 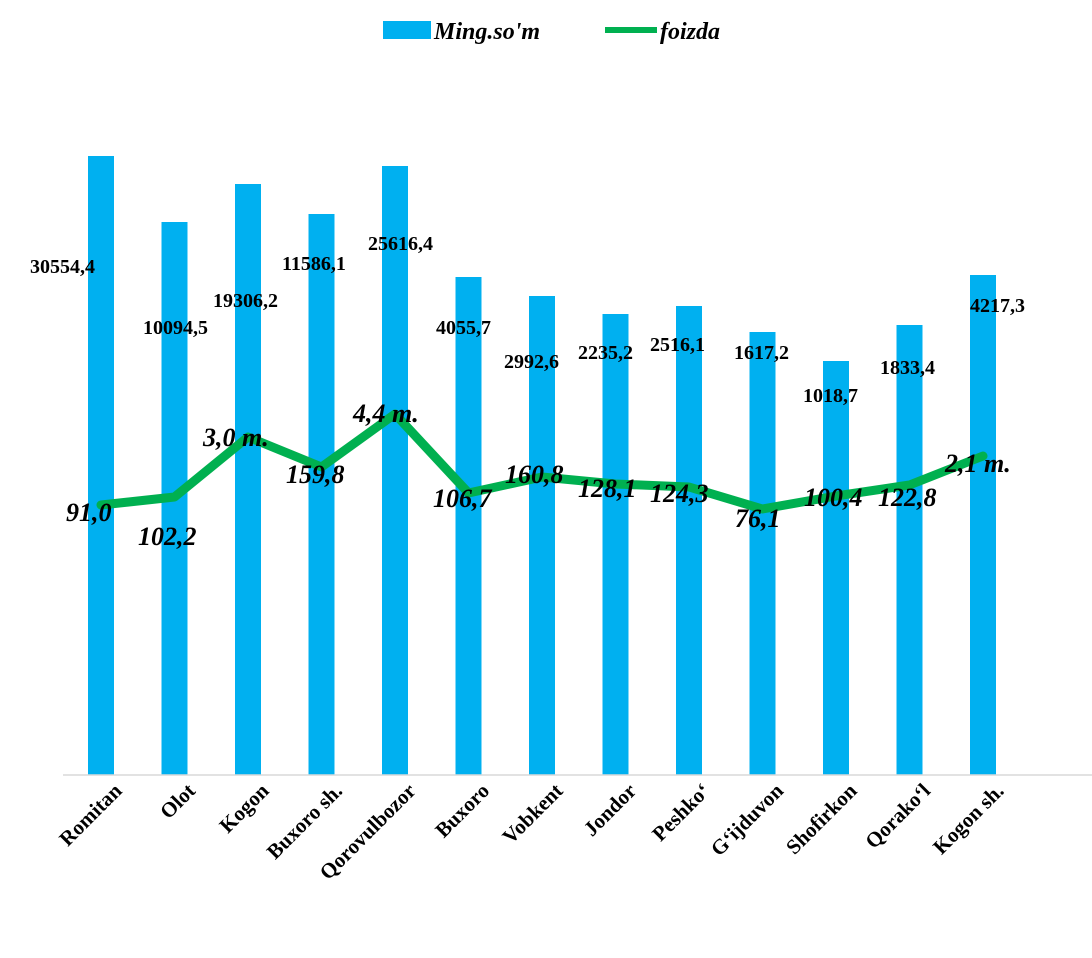 I want to click on bar-label-5: 25616,4, so click(x=400, y=244).